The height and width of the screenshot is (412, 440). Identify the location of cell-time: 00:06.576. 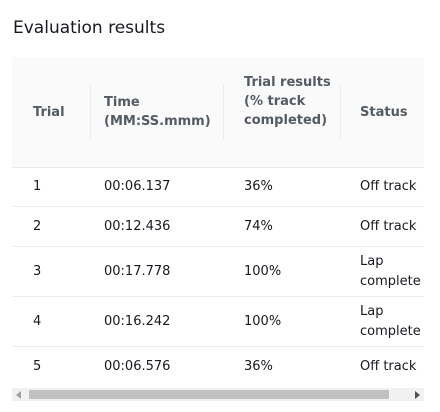
(137, 366).